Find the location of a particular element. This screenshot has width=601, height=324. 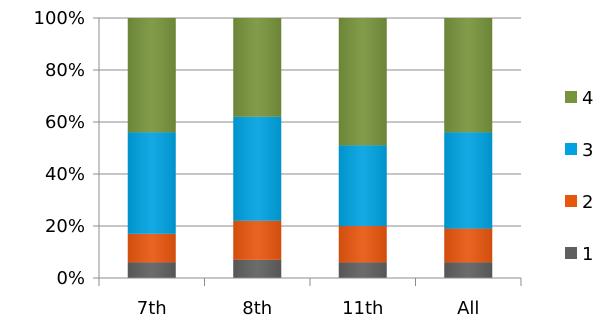

x-tick-label: 7th is located at coordinates (152, 308).